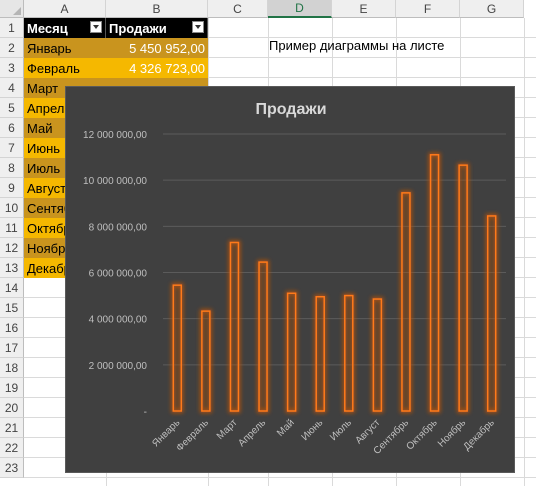 The width and height of the screenshot is (536, 486). I want to click on row-header-9: 9, so click(12, 188).